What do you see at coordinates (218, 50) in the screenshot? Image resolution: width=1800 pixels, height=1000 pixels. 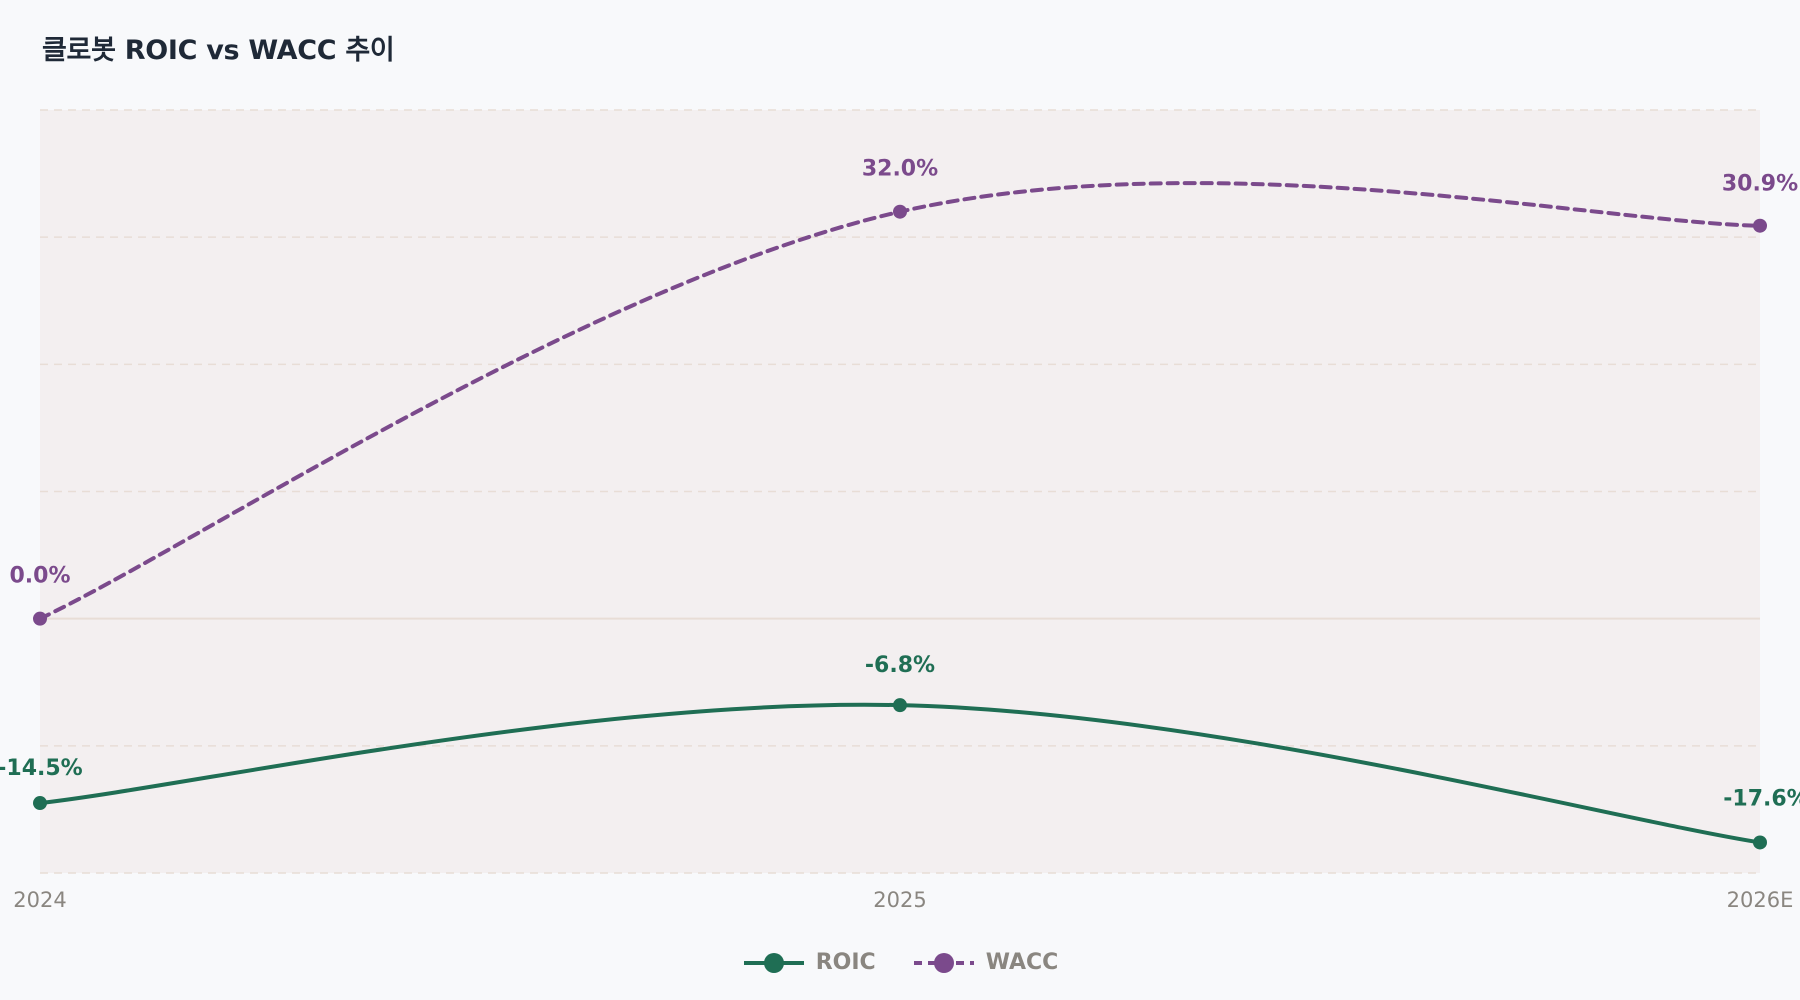 I see `chart-title: 클로봇 ROIC vs WACC 추이` at bounding box center [218, 50].